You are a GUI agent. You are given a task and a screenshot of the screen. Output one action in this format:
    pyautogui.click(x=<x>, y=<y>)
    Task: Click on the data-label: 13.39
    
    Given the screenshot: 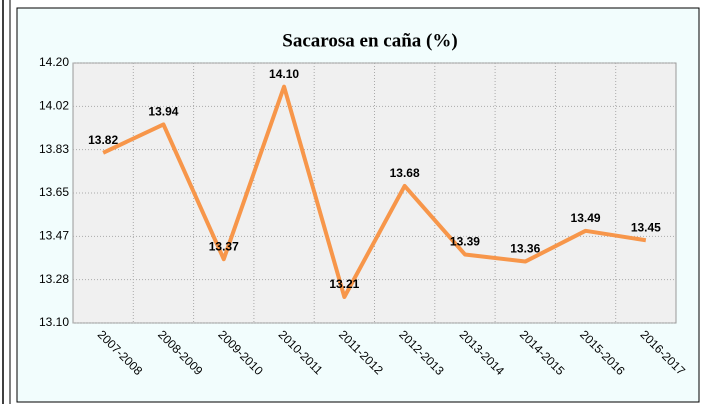 What is the action you would take?
    pyautogui.click(x=465, y=242)
    